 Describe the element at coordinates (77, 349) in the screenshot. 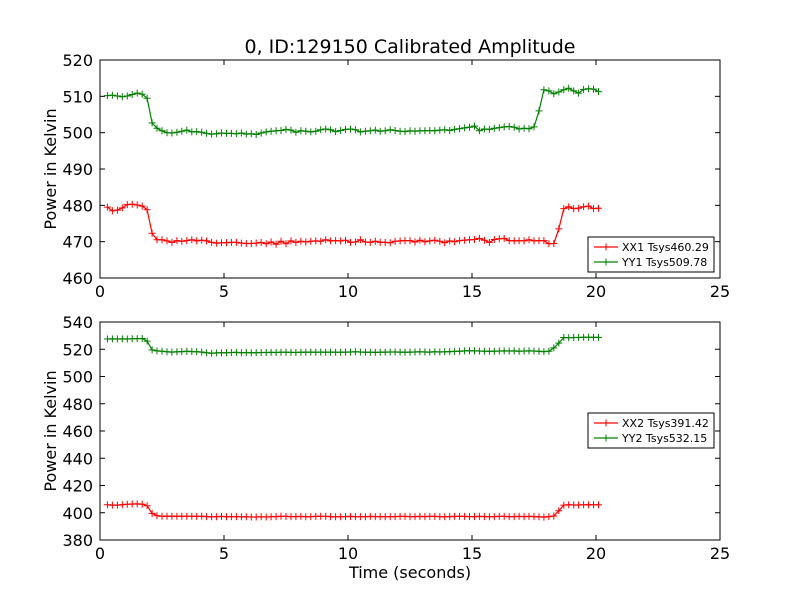

I see `y-tick-label: 520` at that location.